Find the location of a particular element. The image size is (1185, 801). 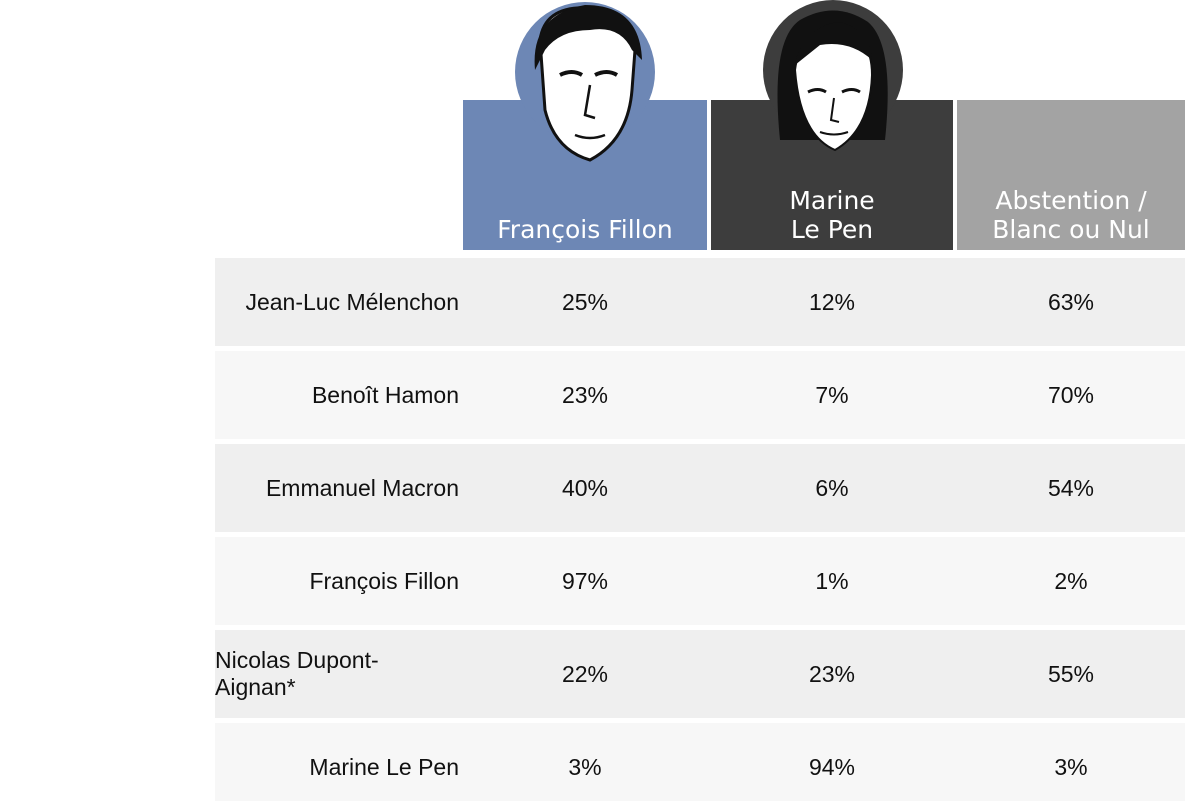

row-label: Nicolas Dupont-Aignan* is located at coordinates (297, 673).